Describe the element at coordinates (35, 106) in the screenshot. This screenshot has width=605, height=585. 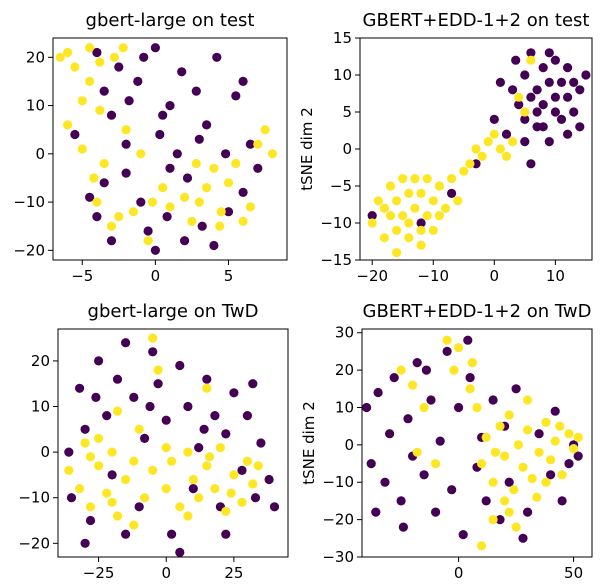
I see `y-tick-label: 10` at that location.